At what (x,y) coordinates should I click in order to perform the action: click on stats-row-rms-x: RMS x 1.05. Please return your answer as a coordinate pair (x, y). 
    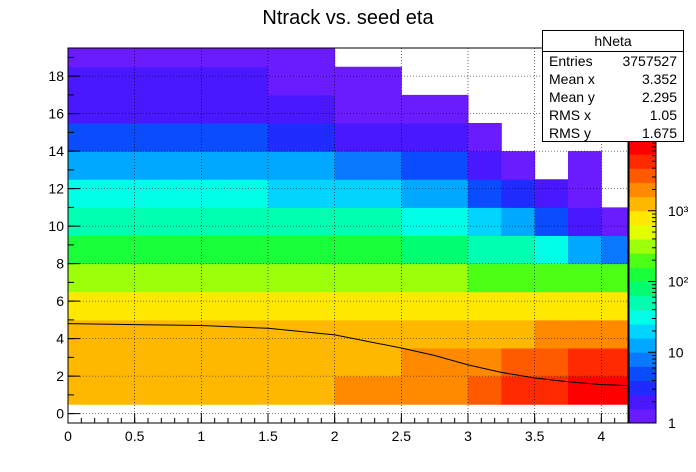
    Looking at the image, I should click on (613, 115).